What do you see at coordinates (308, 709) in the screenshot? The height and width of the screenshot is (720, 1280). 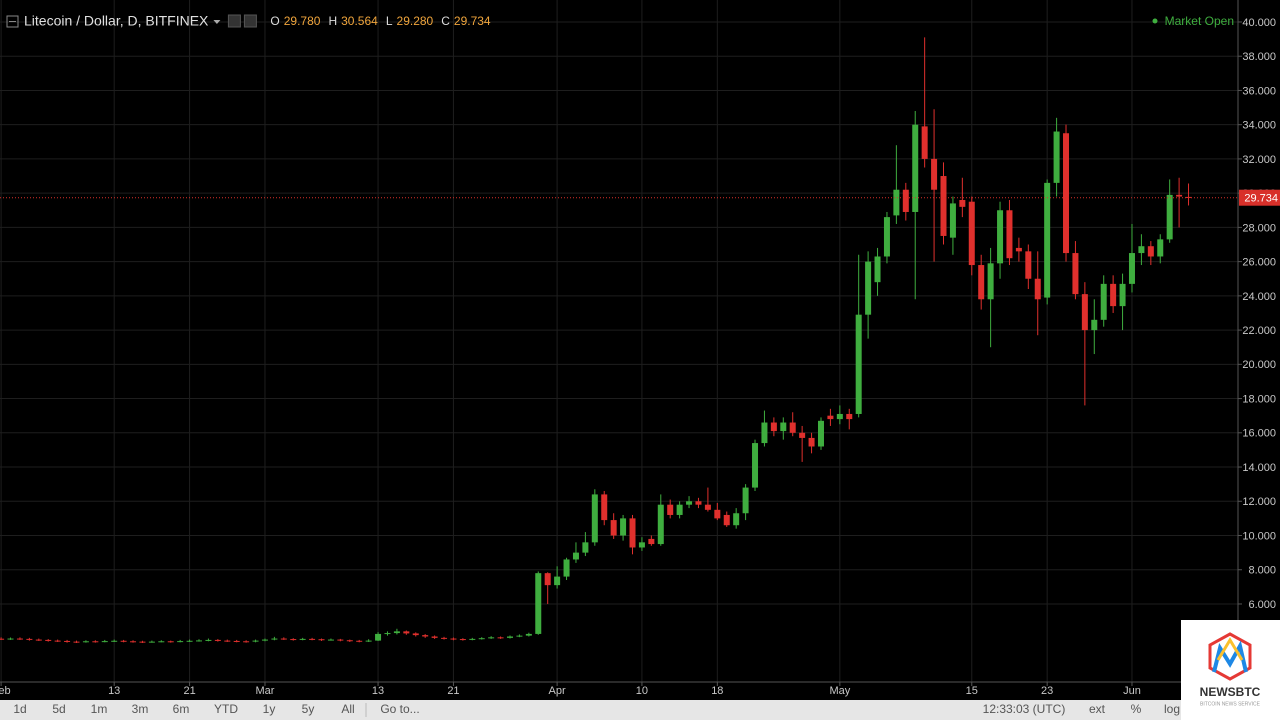 I see `range-button: 5y` at bounding box center [308, 709].